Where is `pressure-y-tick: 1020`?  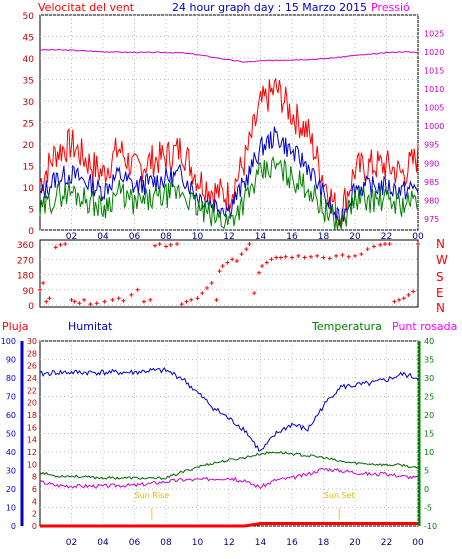 pressure-y-tick: 1020 is located at coordinates (434, 52).